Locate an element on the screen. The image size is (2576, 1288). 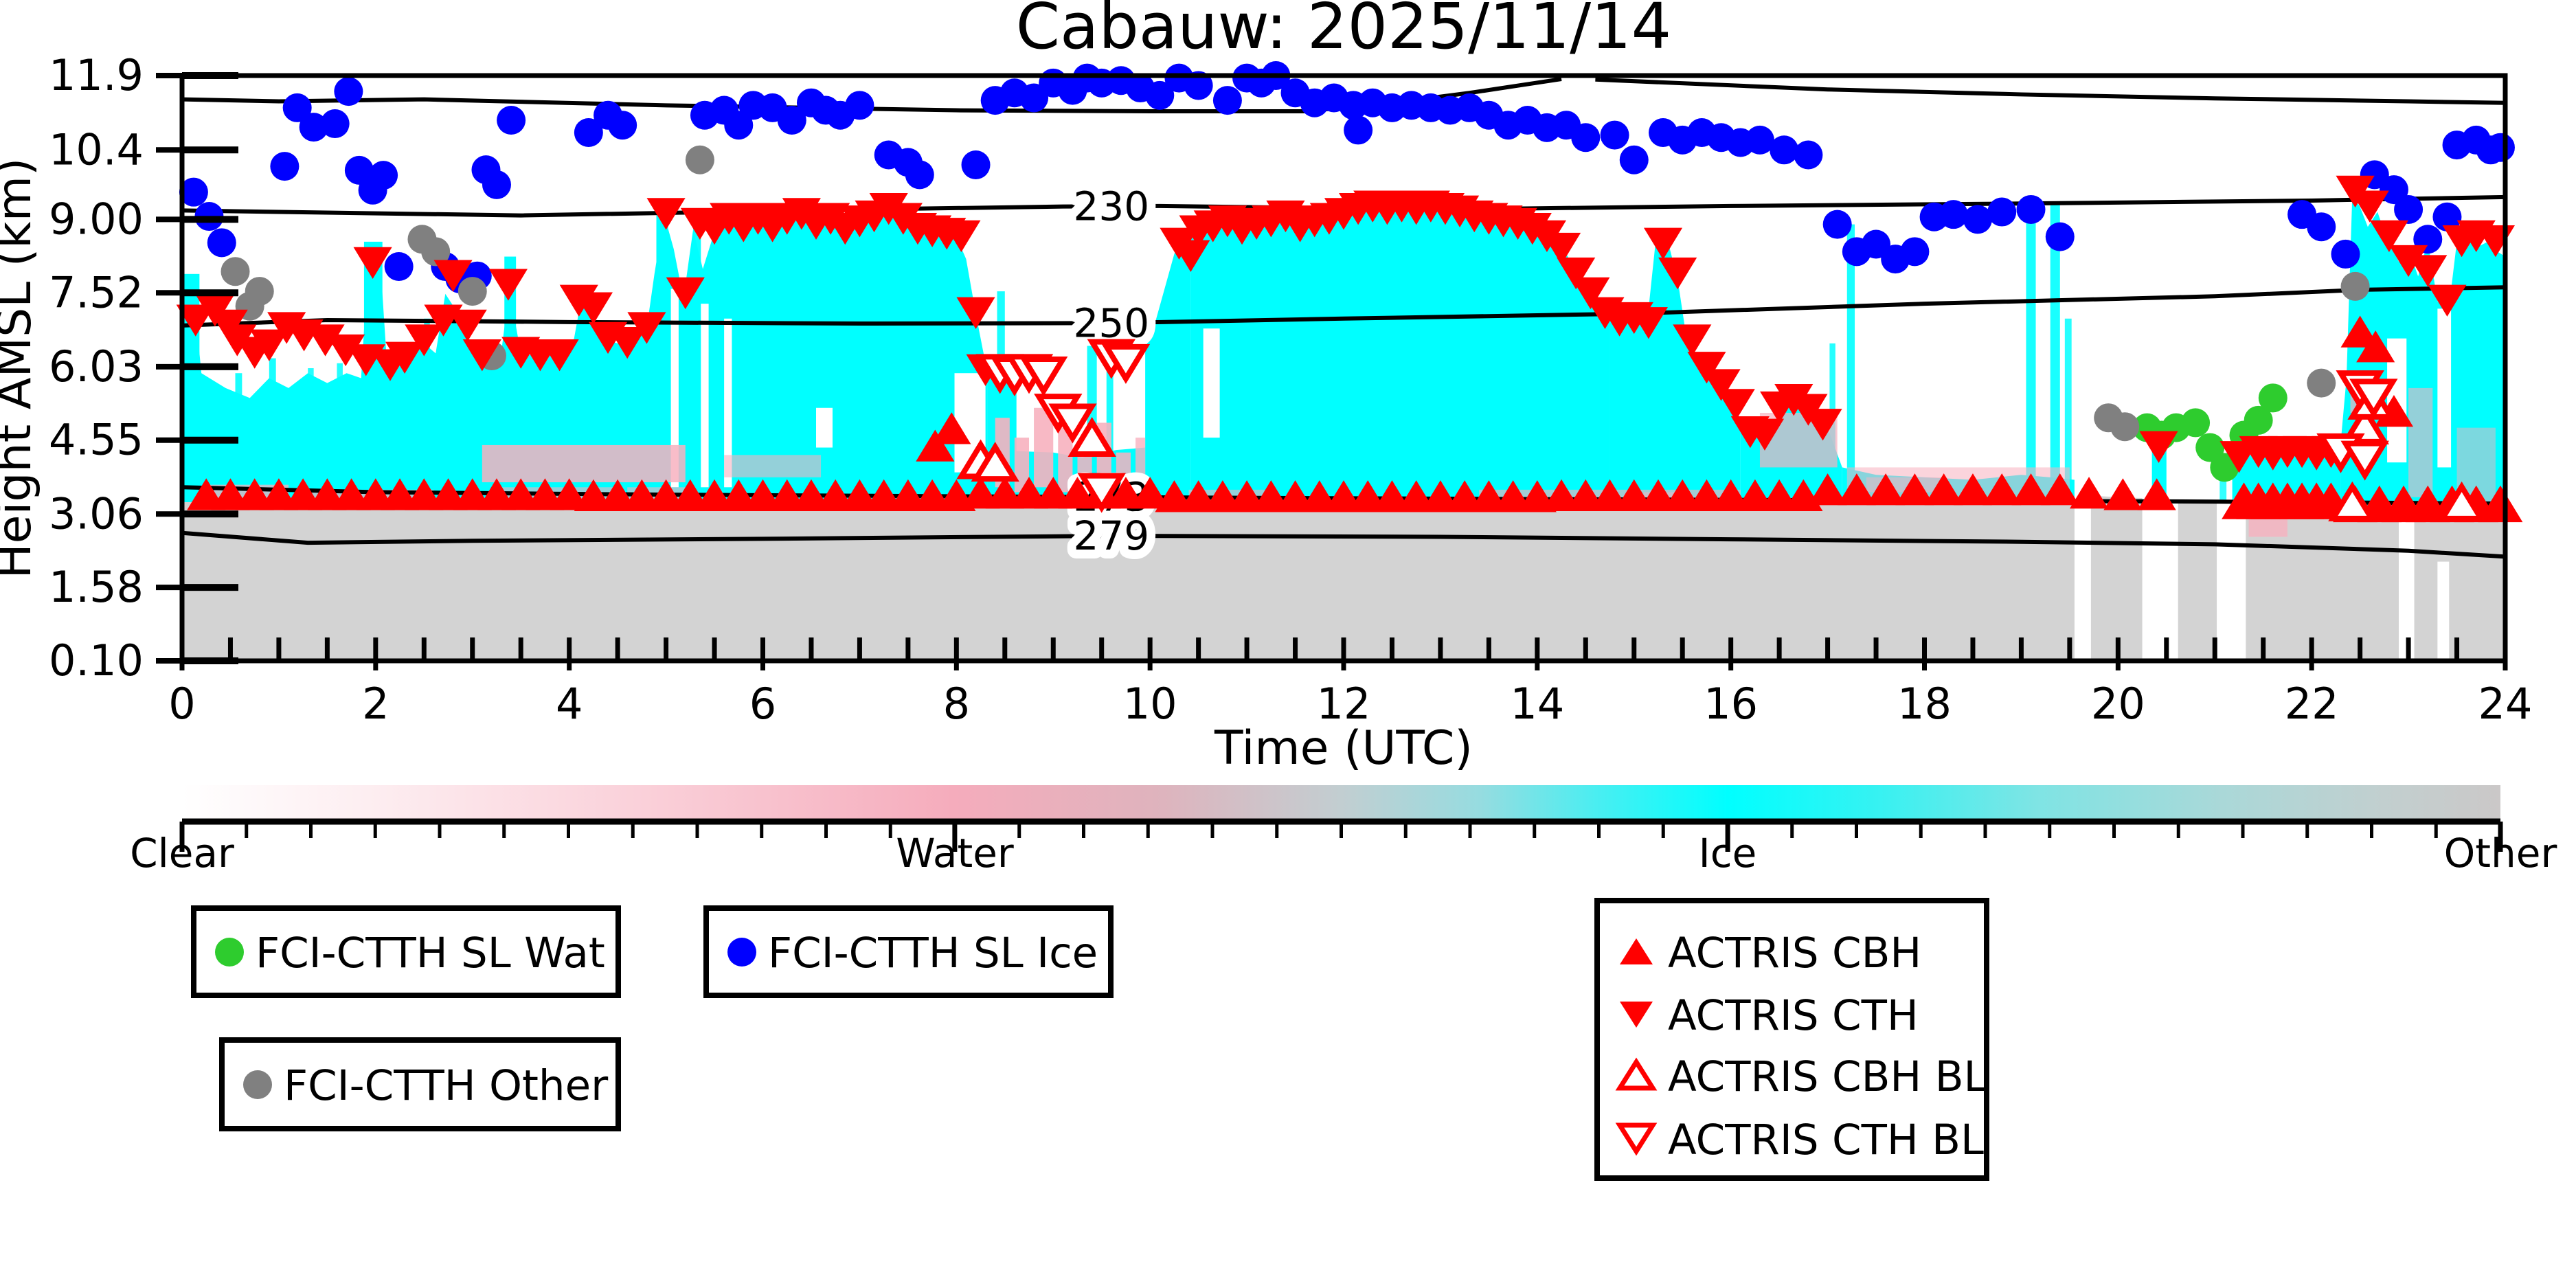
x-tick-label: 0 is located at coordinates (181, 704).